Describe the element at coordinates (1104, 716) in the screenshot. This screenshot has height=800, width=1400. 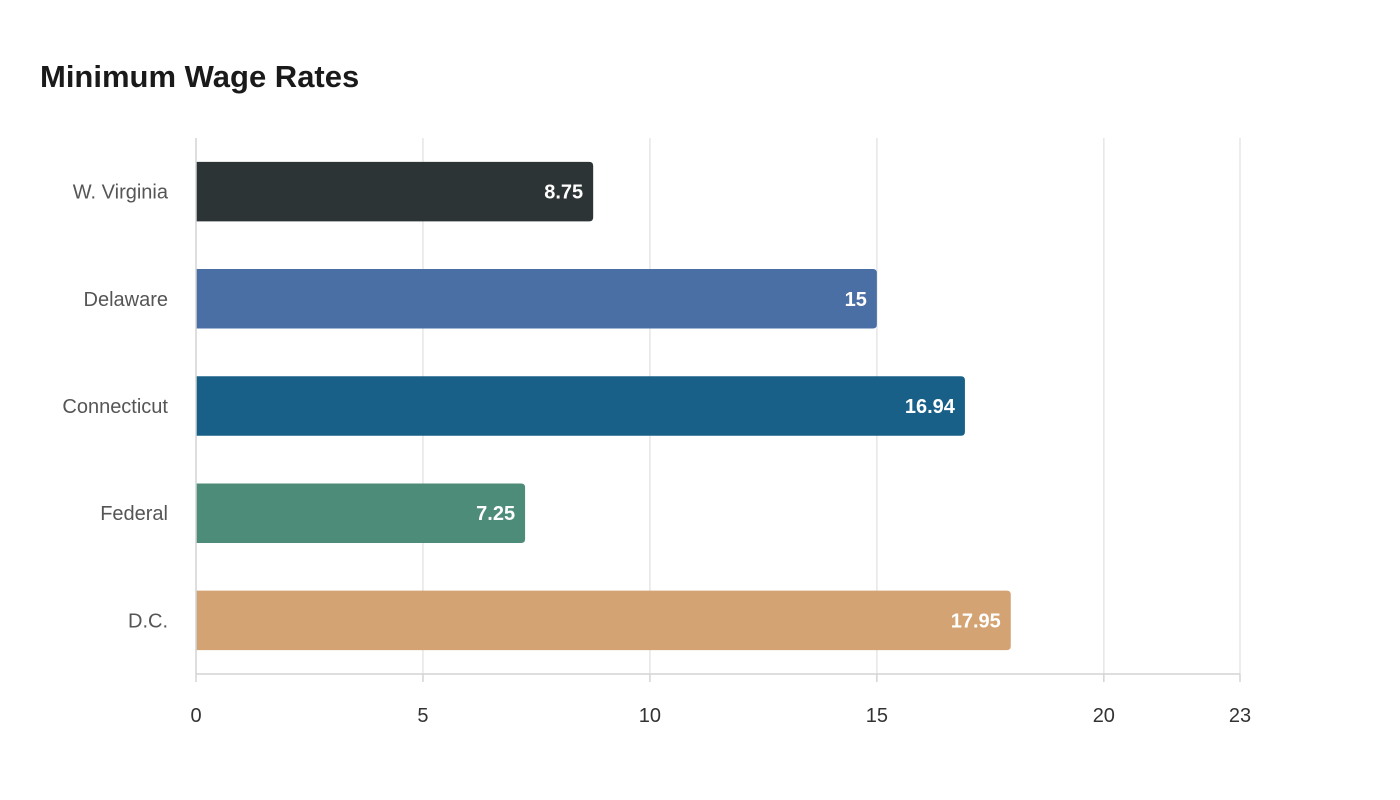
I see `x-tick-label: 20` at that location.